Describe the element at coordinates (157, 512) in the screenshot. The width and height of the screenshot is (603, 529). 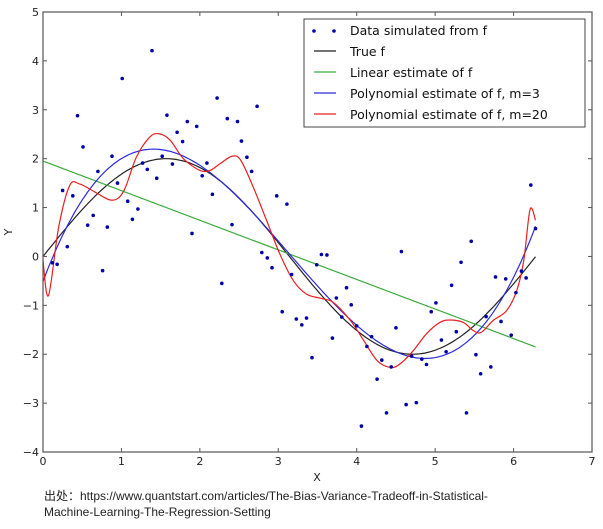
I see `caption-line-2: Machine-Learning-The-Regression-Setting` at that location.